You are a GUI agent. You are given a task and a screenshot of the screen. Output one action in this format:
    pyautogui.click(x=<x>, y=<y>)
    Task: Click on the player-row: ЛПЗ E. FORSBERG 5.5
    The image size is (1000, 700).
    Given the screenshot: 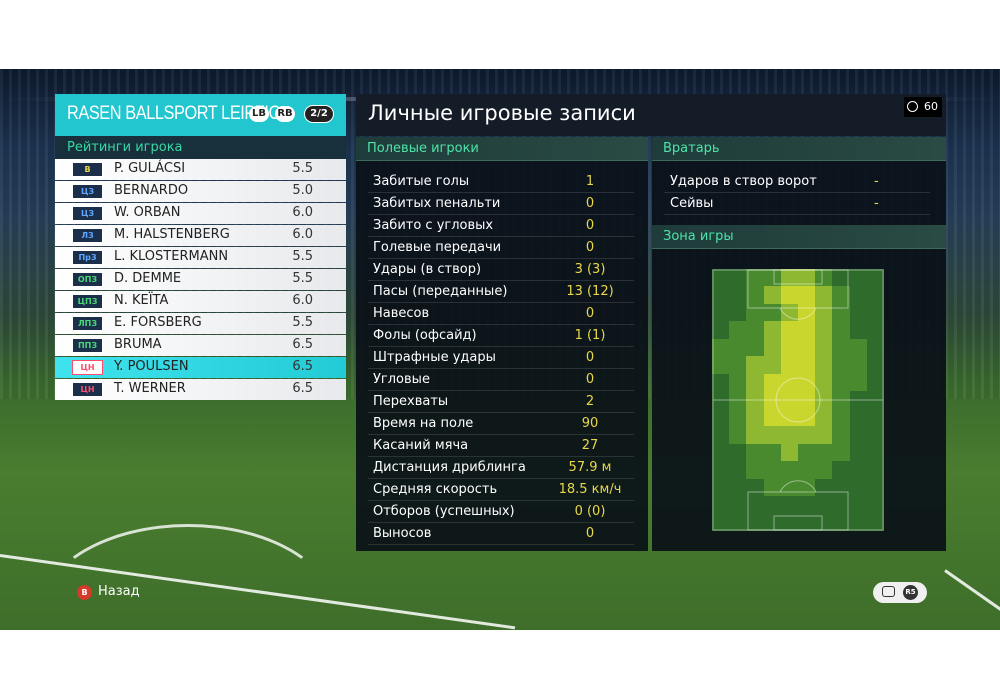 What is the action you would take?
    pyautogui.click(x=200, y=323)
    